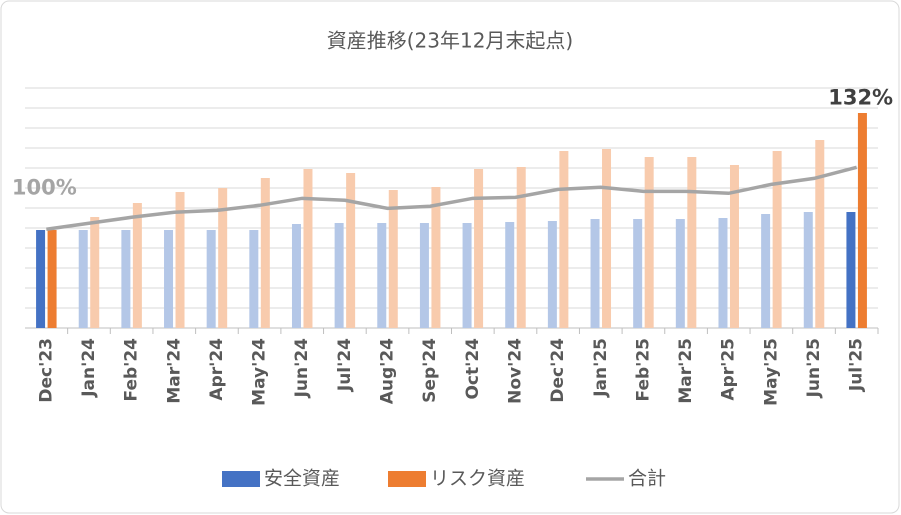 This screenshot has width=901, height=515. Describe the element at coordinates (345, 365) in the screenshot. I see `x-tick-label: Jul'24` at that location.